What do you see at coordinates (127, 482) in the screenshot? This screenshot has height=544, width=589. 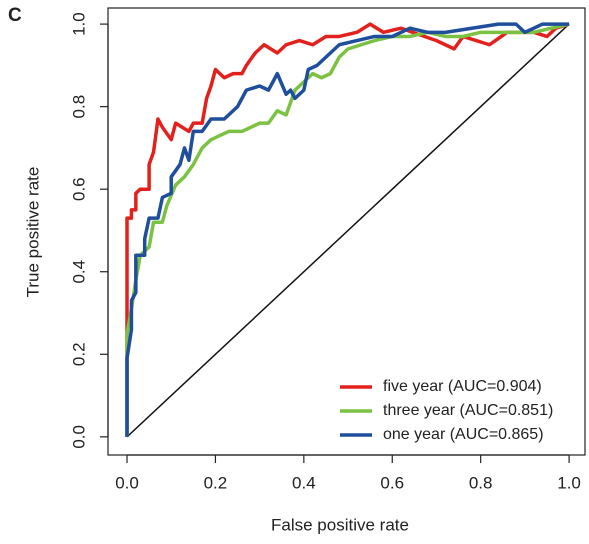 I see `x-tick-label: 0.0` at bounding box center [127, 482].